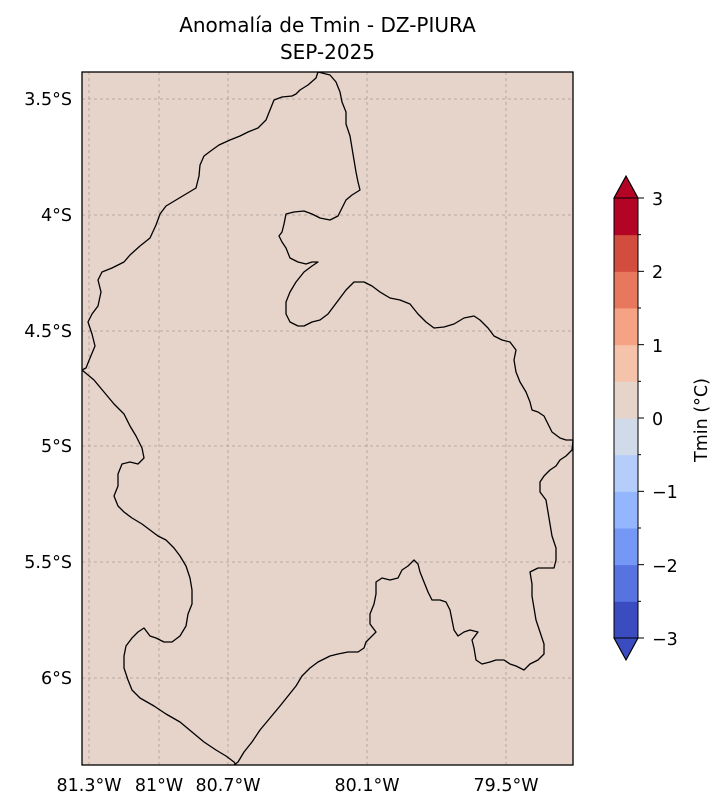 The width and height of the screenshot is (726, 810). Describe the element at coordinates (657, 347) in the screenshot. I see `colorbar-label-1: 1` at that location.